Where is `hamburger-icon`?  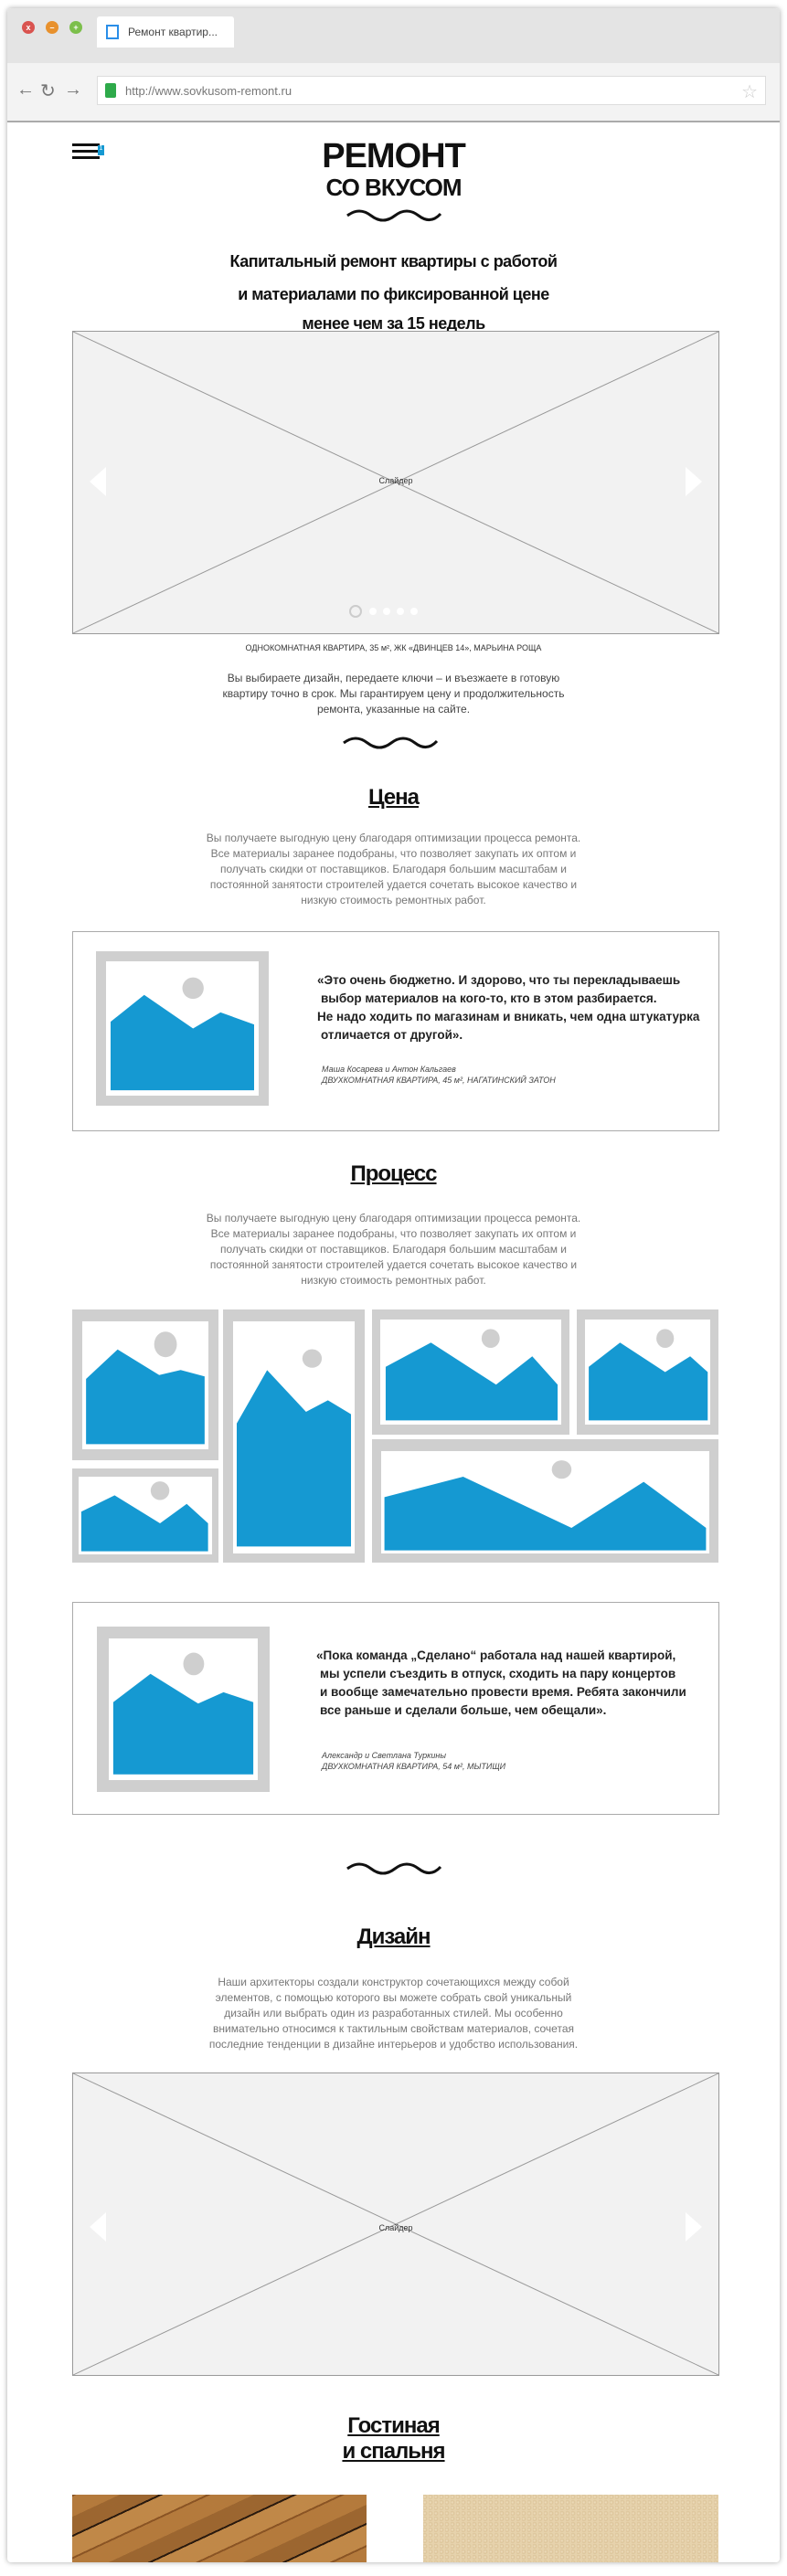
hamburger-icon is located at coordinates (86, 144).